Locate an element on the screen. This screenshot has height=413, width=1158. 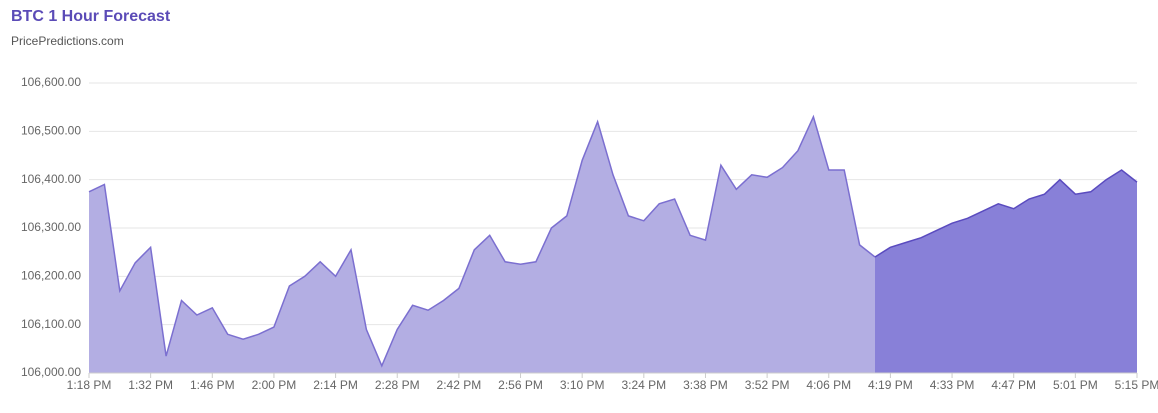
x-tick-label: 4:33 PM is located at coordinates (952, 385).